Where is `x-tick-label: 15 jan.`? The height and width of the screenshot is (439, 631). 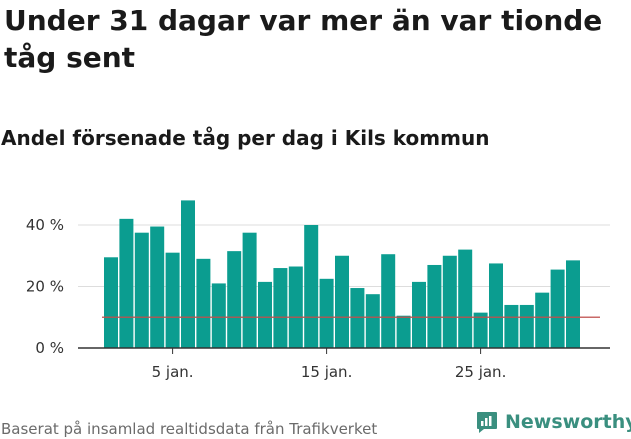
x-tick-label: 15 jan. is located at coordinates (327, 372).